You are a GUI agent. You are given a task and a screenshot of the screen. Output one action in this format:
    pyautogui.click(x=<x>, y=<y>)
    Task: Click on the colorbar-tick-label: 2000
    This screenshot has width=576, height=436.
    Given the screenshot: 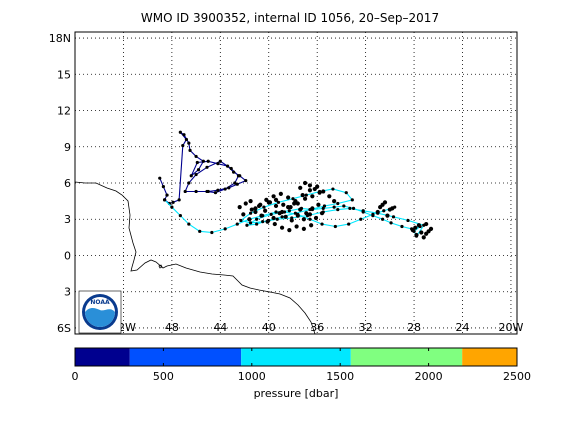 What is the action you would take?
    pyautogui.click(x=429, y=376)
    